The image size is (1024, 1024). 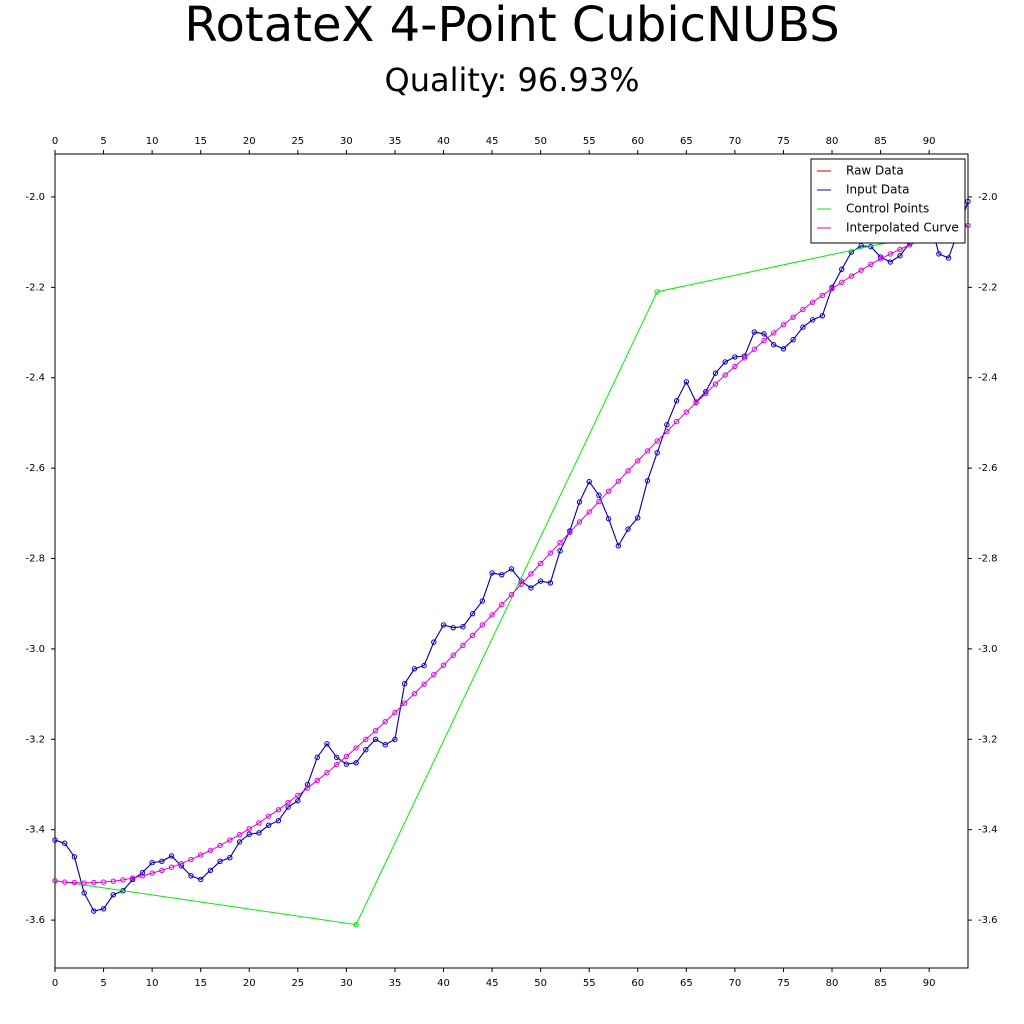 What do you see at coordinates (887, 209) in the screenshot?
I see `legend-label: Control Points` at bounding box center [887, 209].